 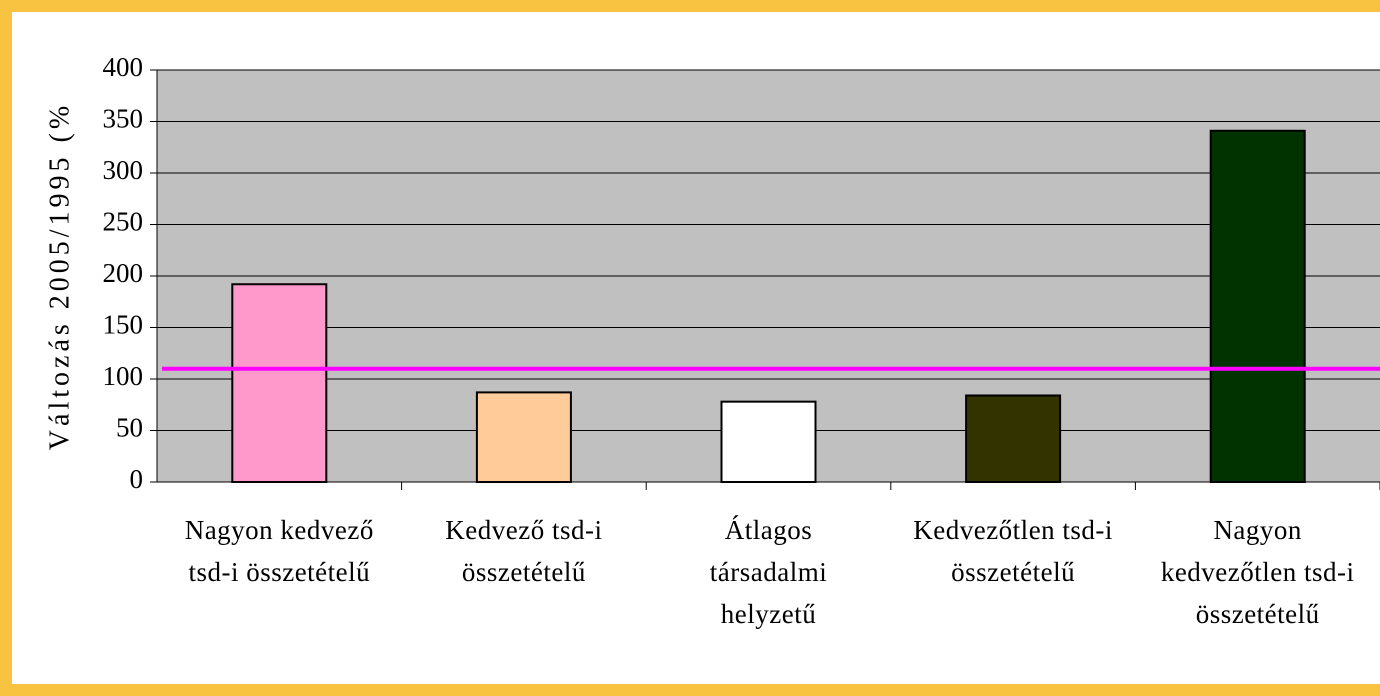 What do you see at coordinates (123, 222) in the screenshot?
I see `y-tick-label: 250` at bounding box center [123, 222].